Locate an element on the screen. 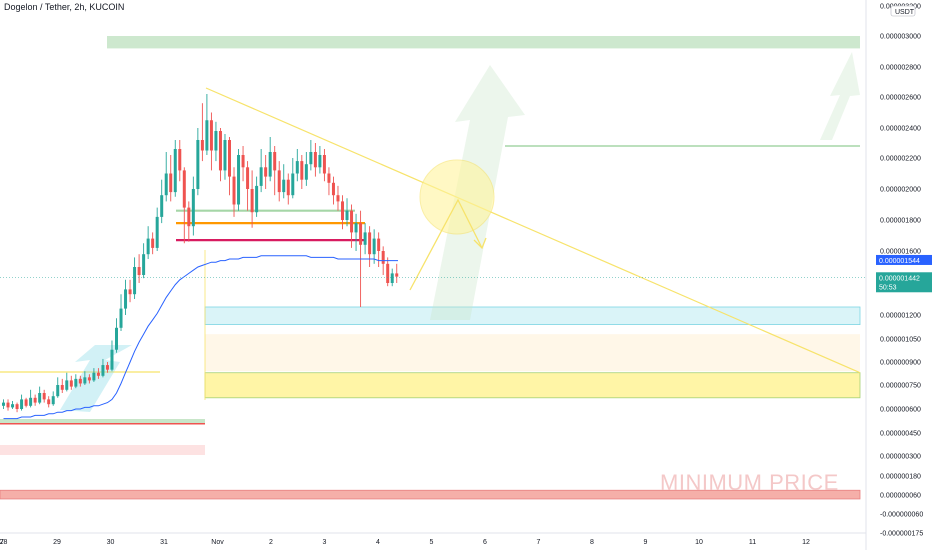  y-tick-label: 0.000001050 is located at coordinates (900, 340).